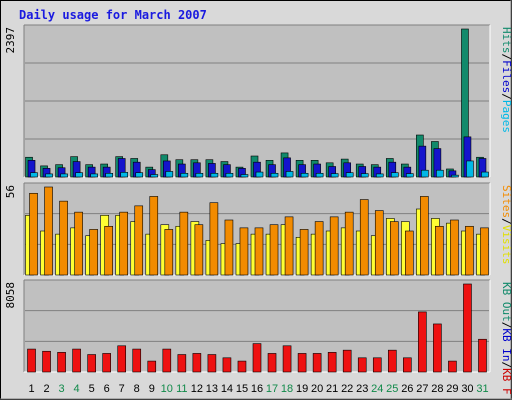  What do you see at coordinates (137, 389) in the screenshot?
I see `day-label-8: 8` at bounding box center [137, 389].